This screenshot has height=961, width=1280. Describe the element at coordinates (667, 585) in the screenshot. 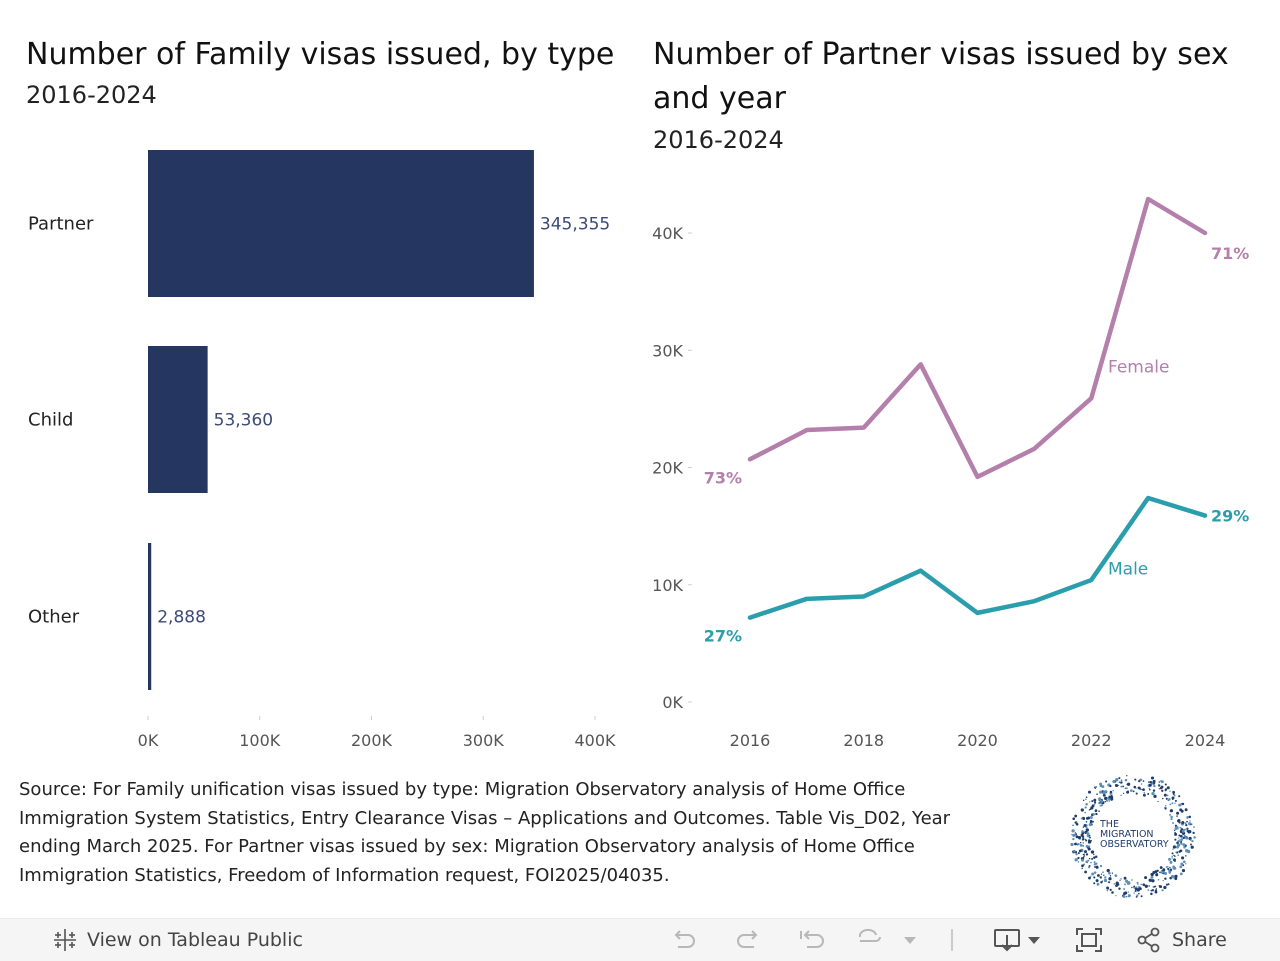

I see `line-y-tick-label: 10K` at that location.